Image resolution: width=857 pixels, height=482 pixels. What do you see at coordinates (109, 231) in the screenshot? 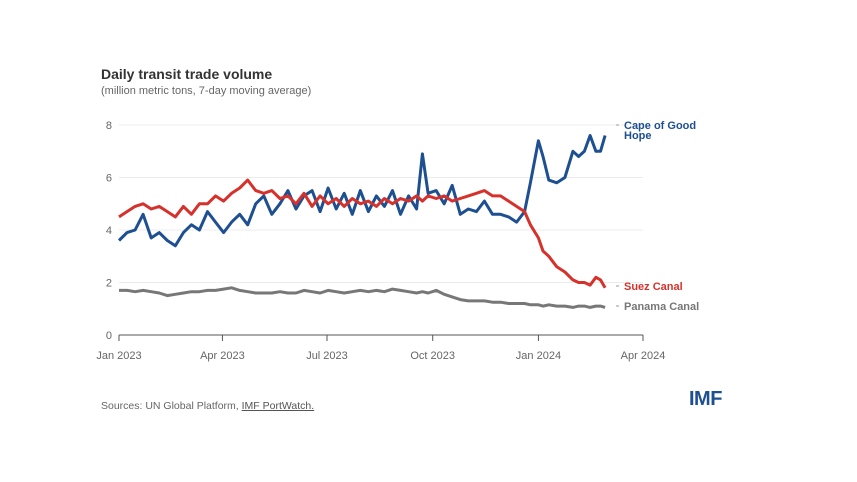
I see `y-tick-label: 4` at bounding box center [109, 231].